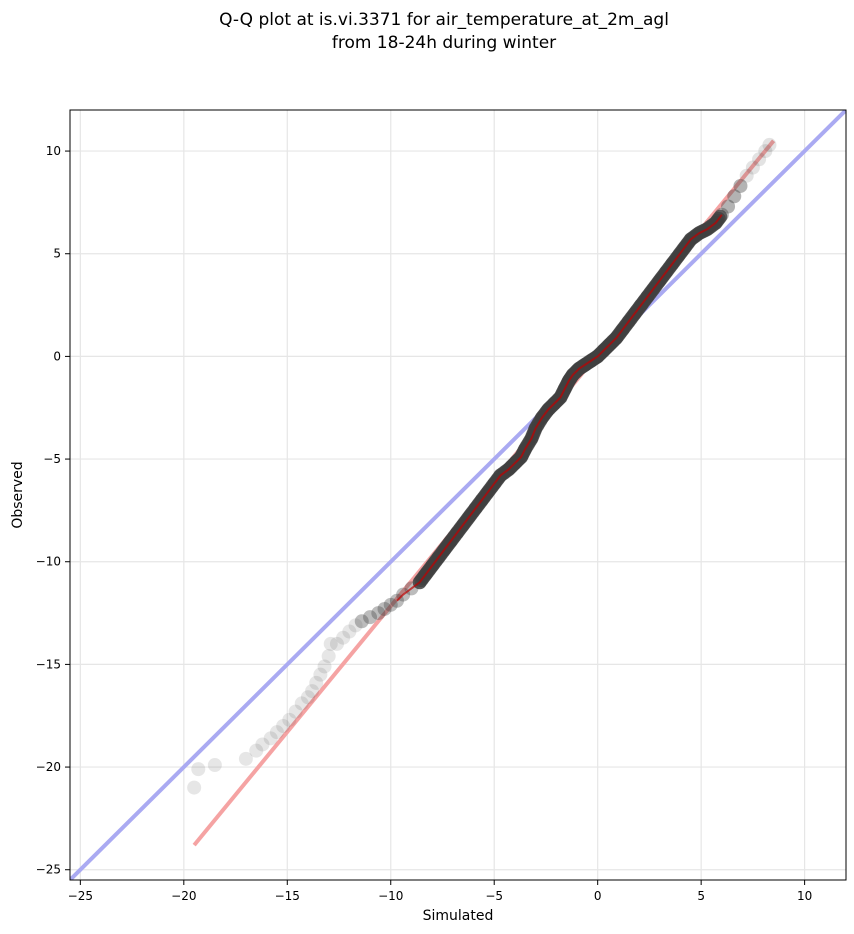 This screenshot has width=854, height=934. I want to click on x-axis-ticks: −25 −20 −15 −10 −5 0 5 10, so click(440, 891).